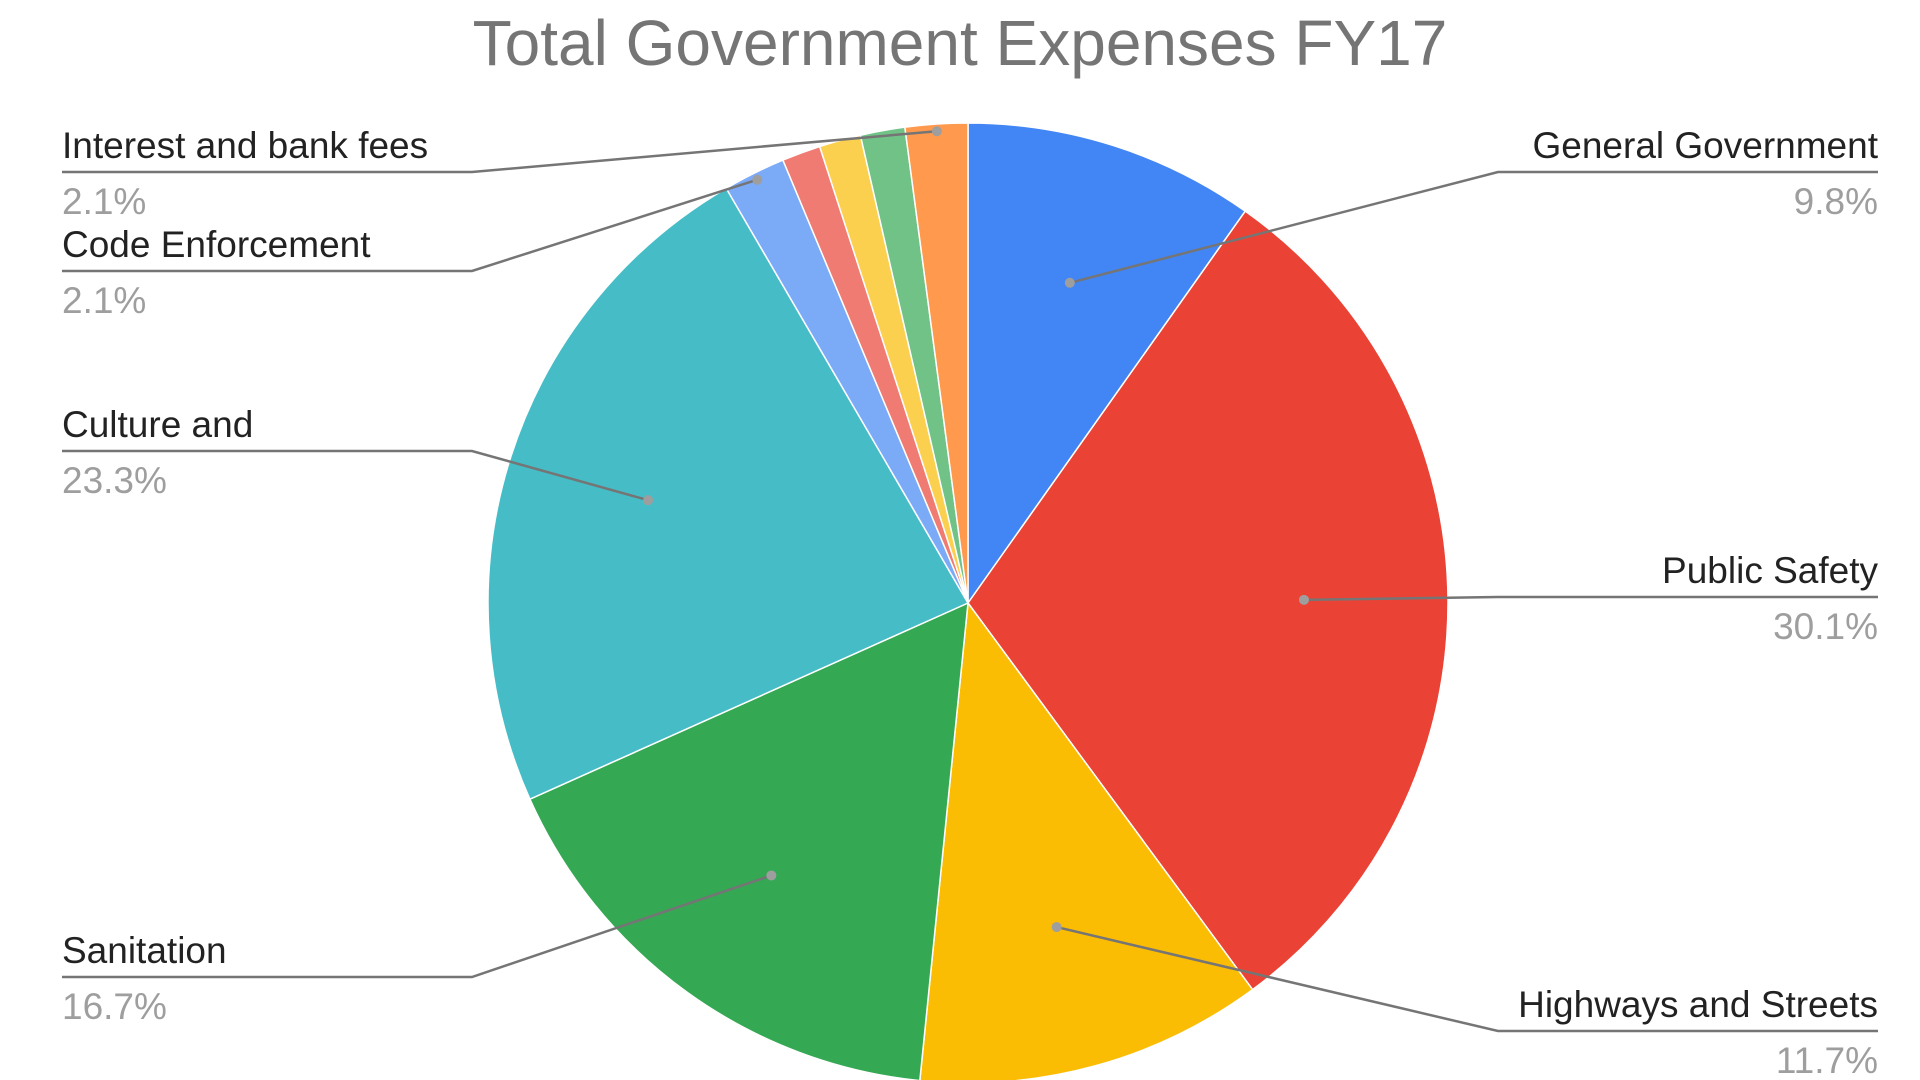 This screenshot has height=1080, width=1920. What do you see at coordinates (157, 424) in the screenshot?
I see `slice-label-culture-and: Culture and` at bounding box center [157, 424].